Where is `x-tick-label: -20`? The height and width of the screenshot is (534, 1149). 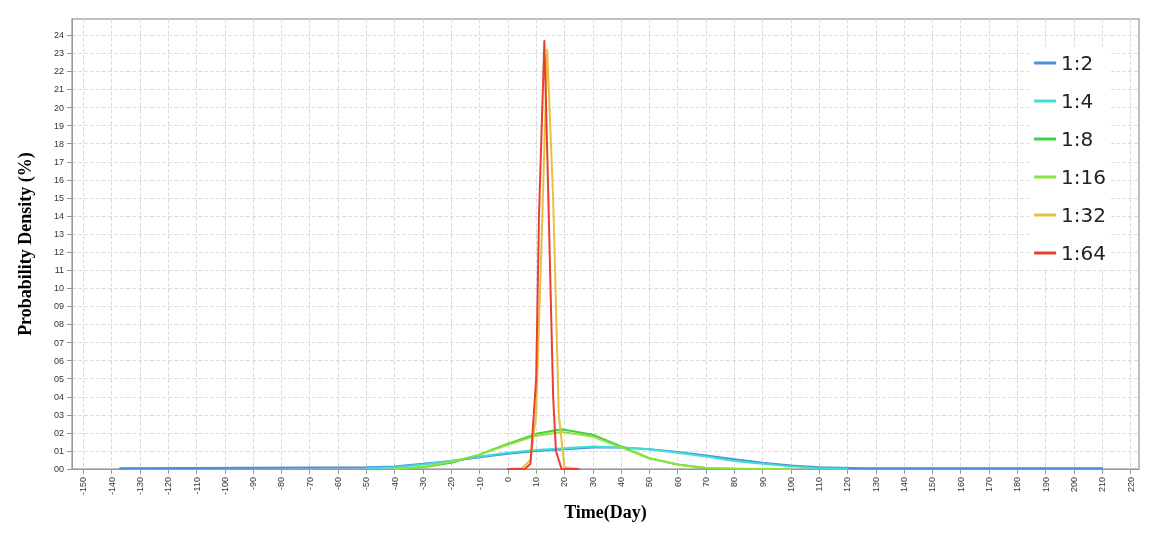 x-tick-label: -20 is located at coordinates (451, 484).